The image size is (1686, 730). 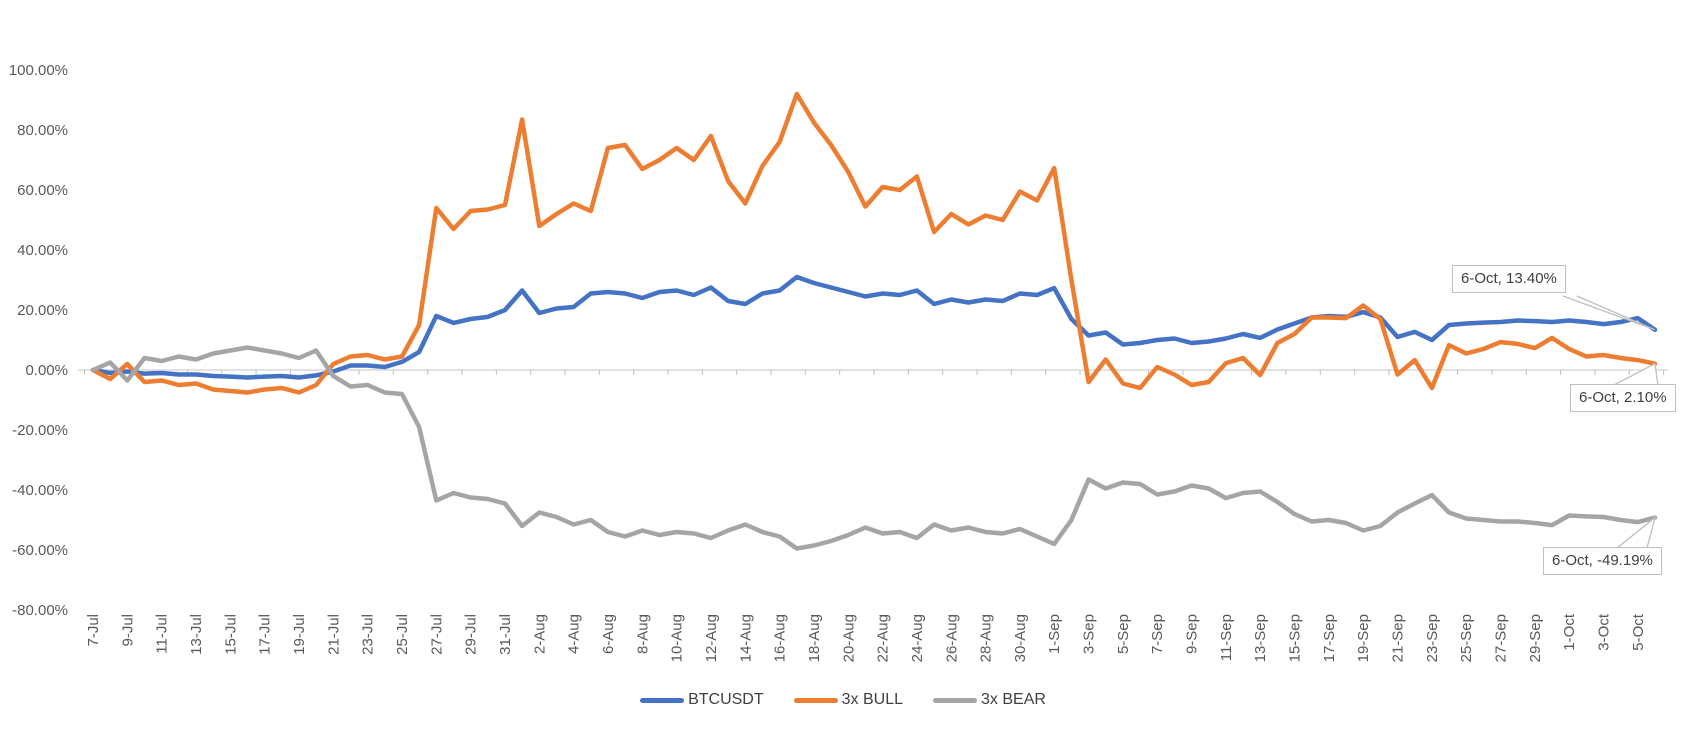 What do you see at coordinates (40, 550) in the screenshot?
I see `y-axis-label: -60.00%` at bounding box center [40, 550].